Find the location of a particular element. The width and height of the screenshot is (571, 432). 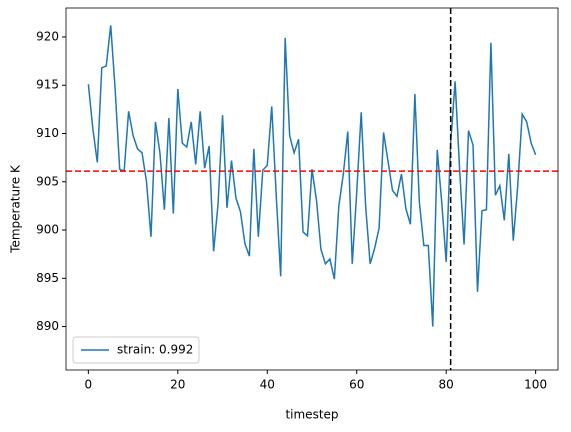

y-tick-label: 915 is located at coordinates (47, 85).